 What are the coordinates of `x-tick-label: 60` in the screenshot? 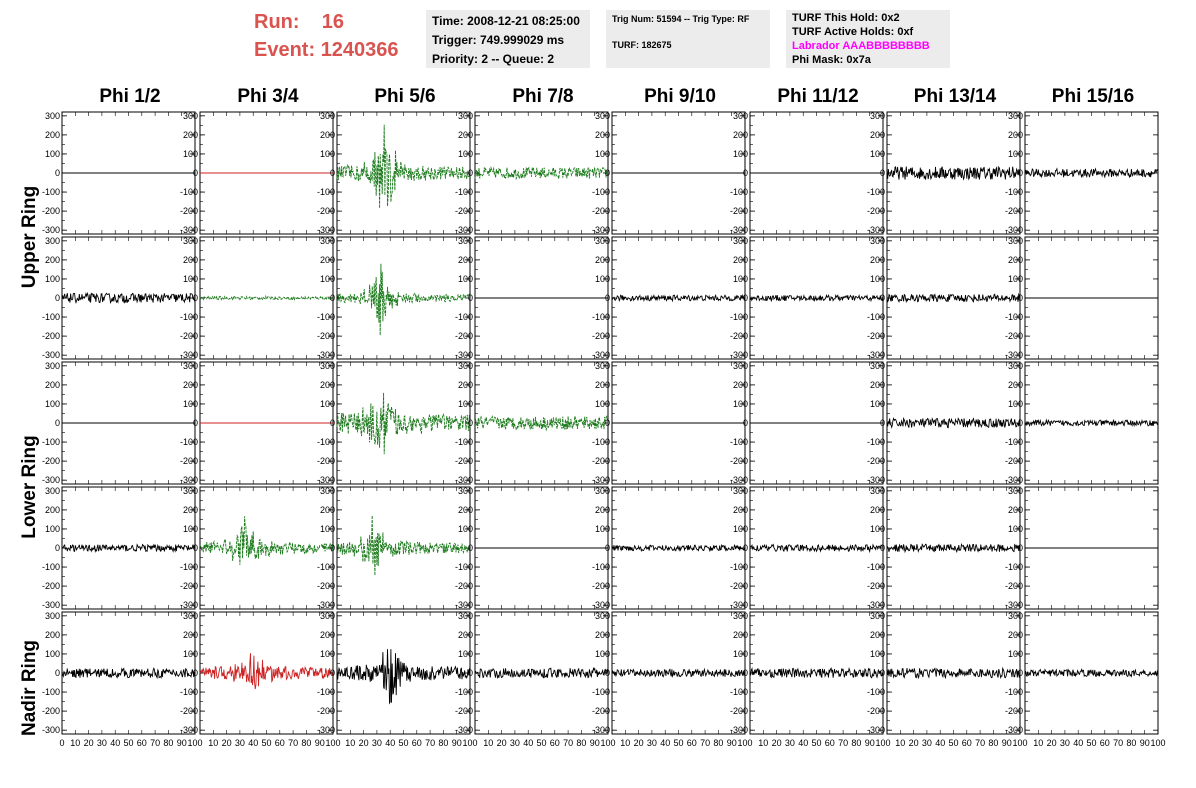 It's located at (1105, 743).